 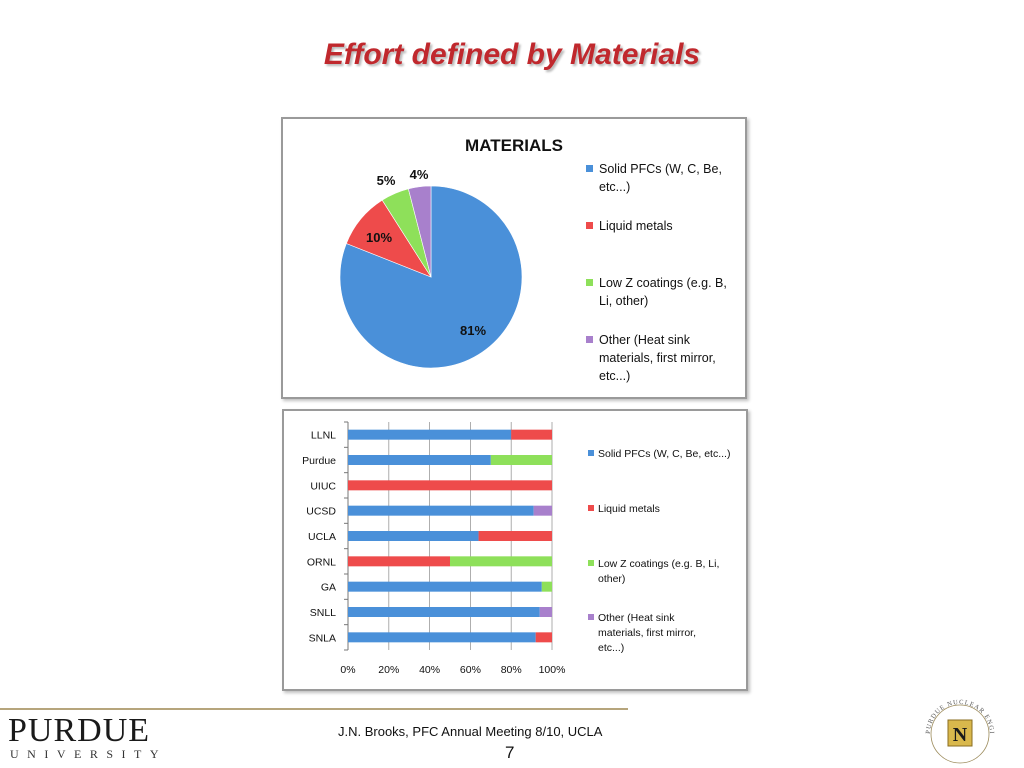 What do you see at coordinates (514, 145) in the screenshot?
I see `pie-chart-title: MATERIALS` at bounding box center [514, 145].